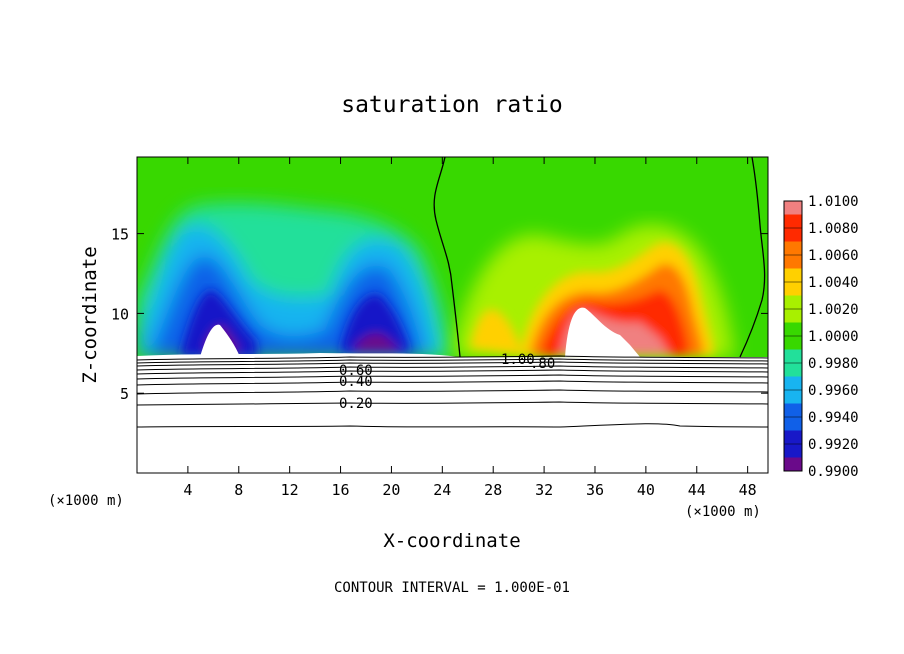  What do you see at coordinates (120, 314) in the screenshot?
I see `y-tick-label: 10` at bounding box center [120, 314].